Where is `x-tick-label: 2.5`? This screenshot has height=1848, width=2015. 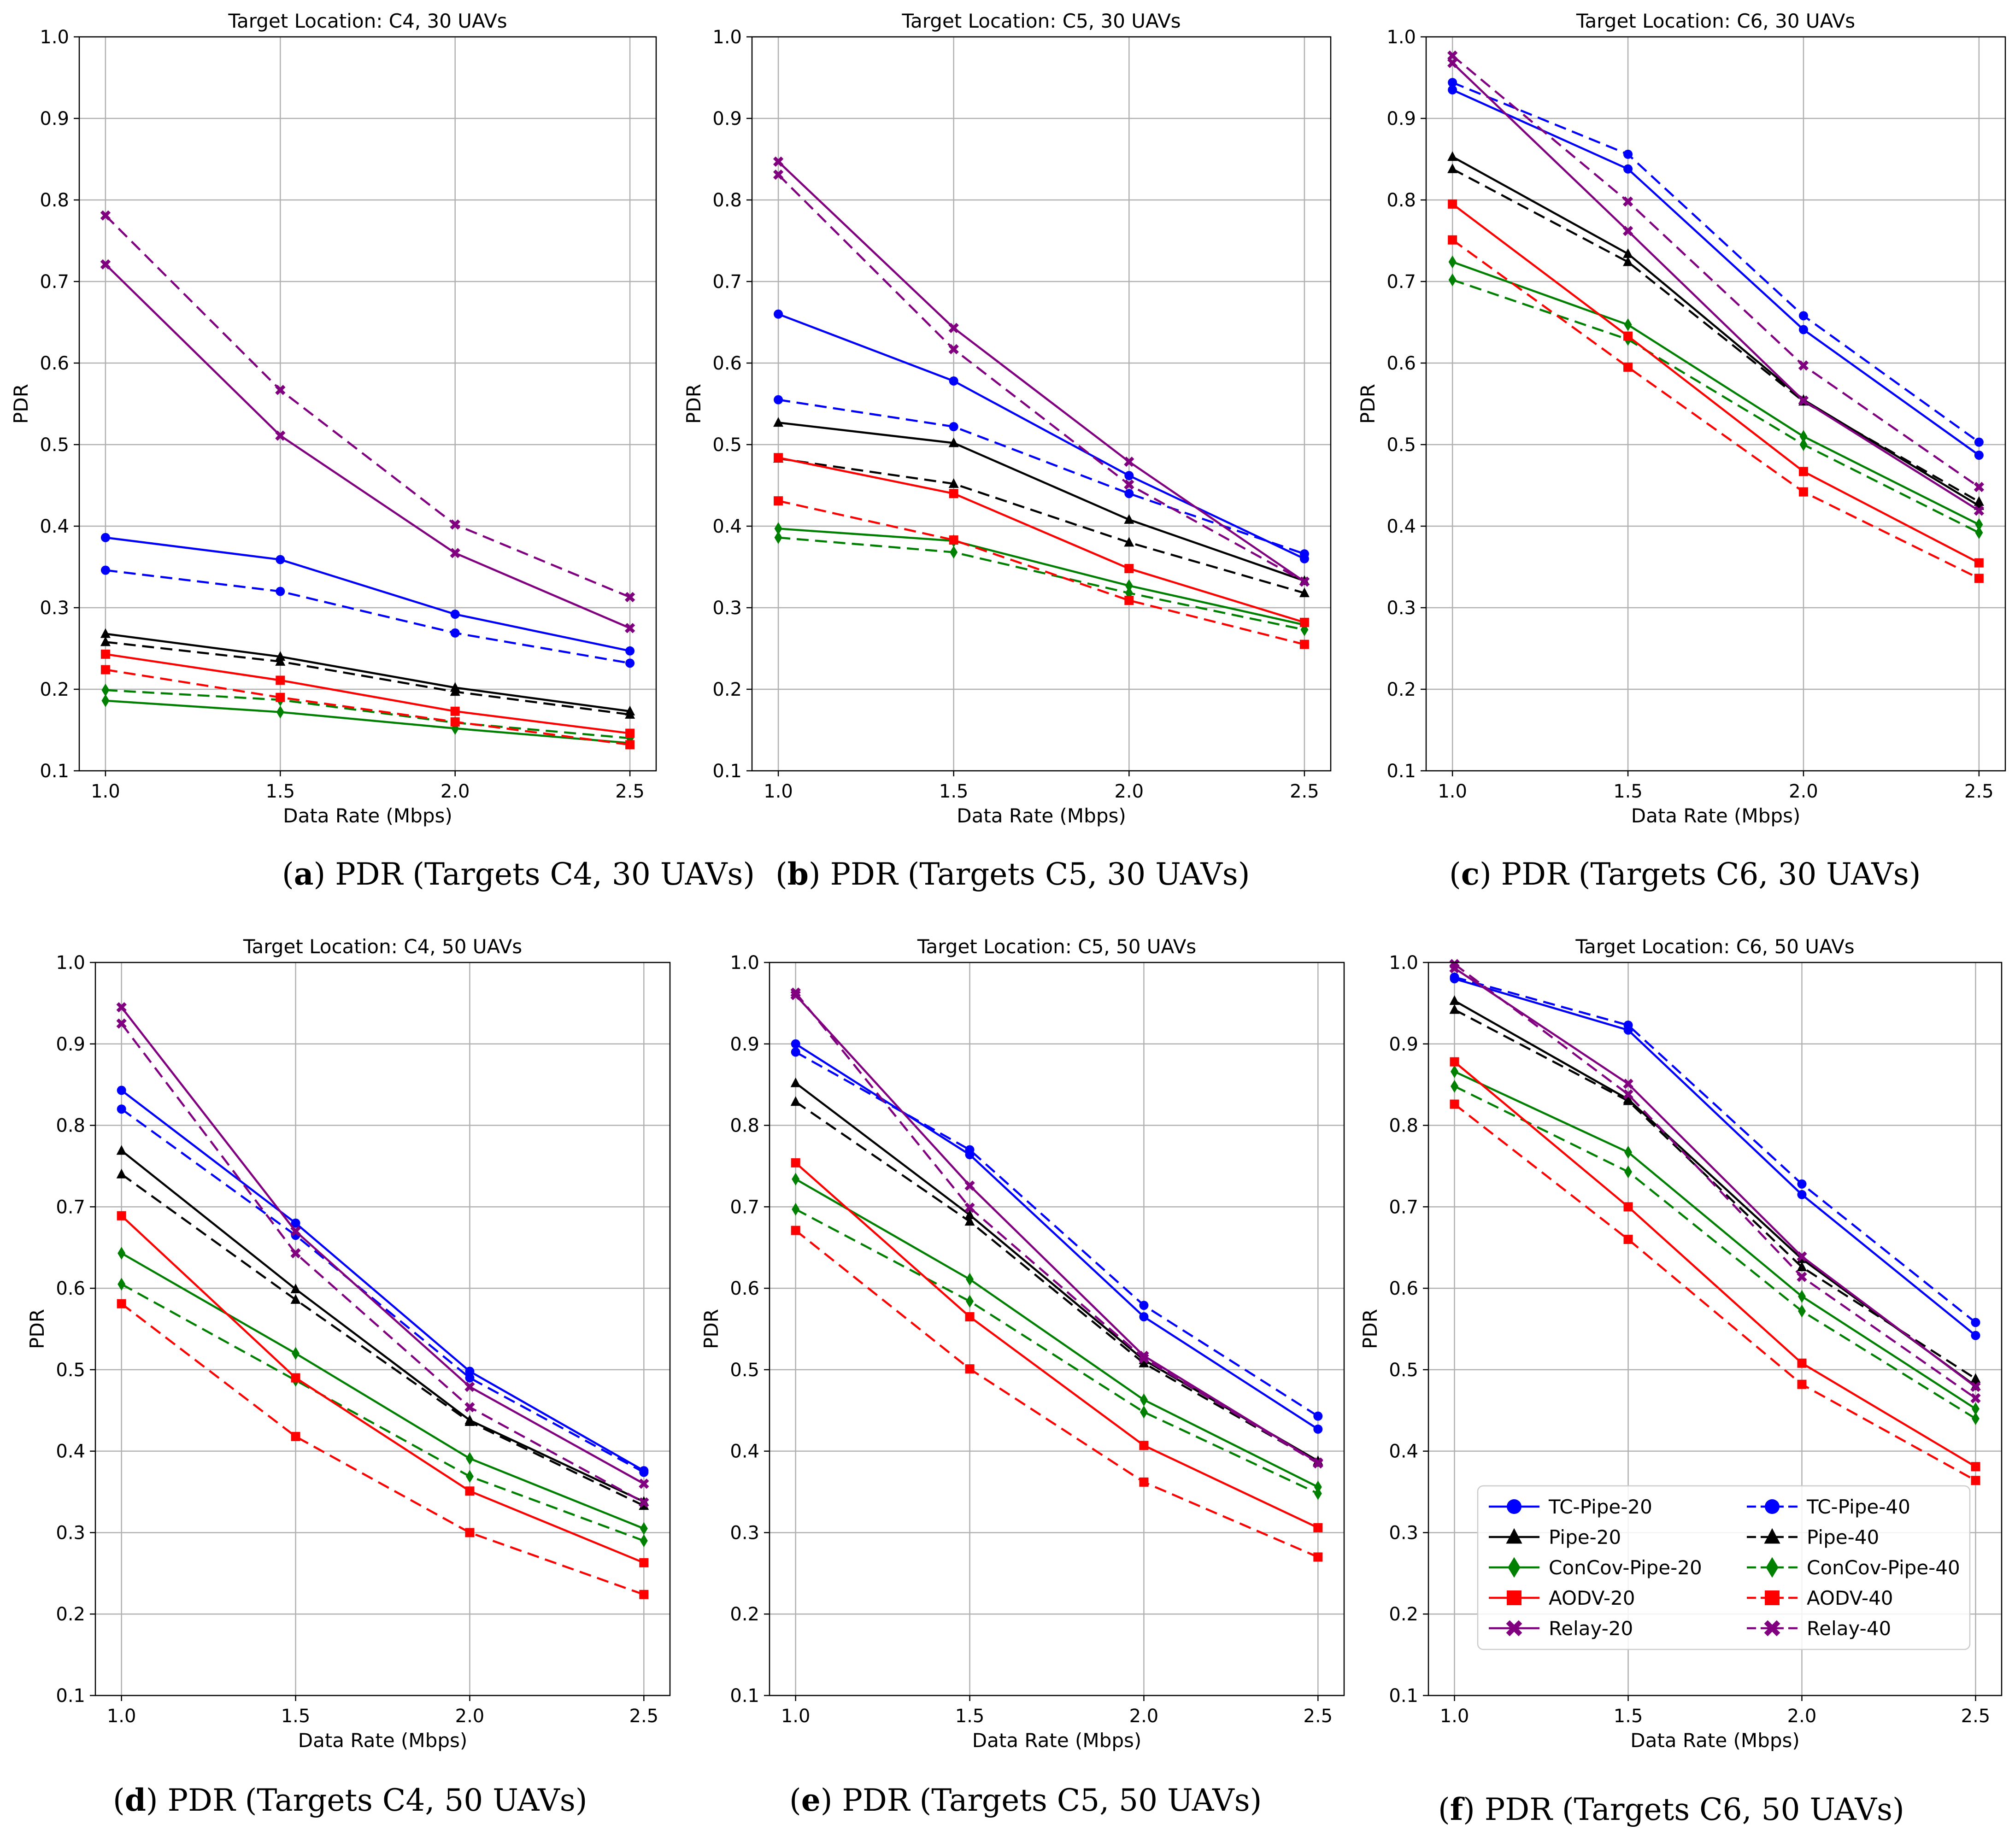 x-tick-label: 2.5 is located at coordinates (1318, 1716).